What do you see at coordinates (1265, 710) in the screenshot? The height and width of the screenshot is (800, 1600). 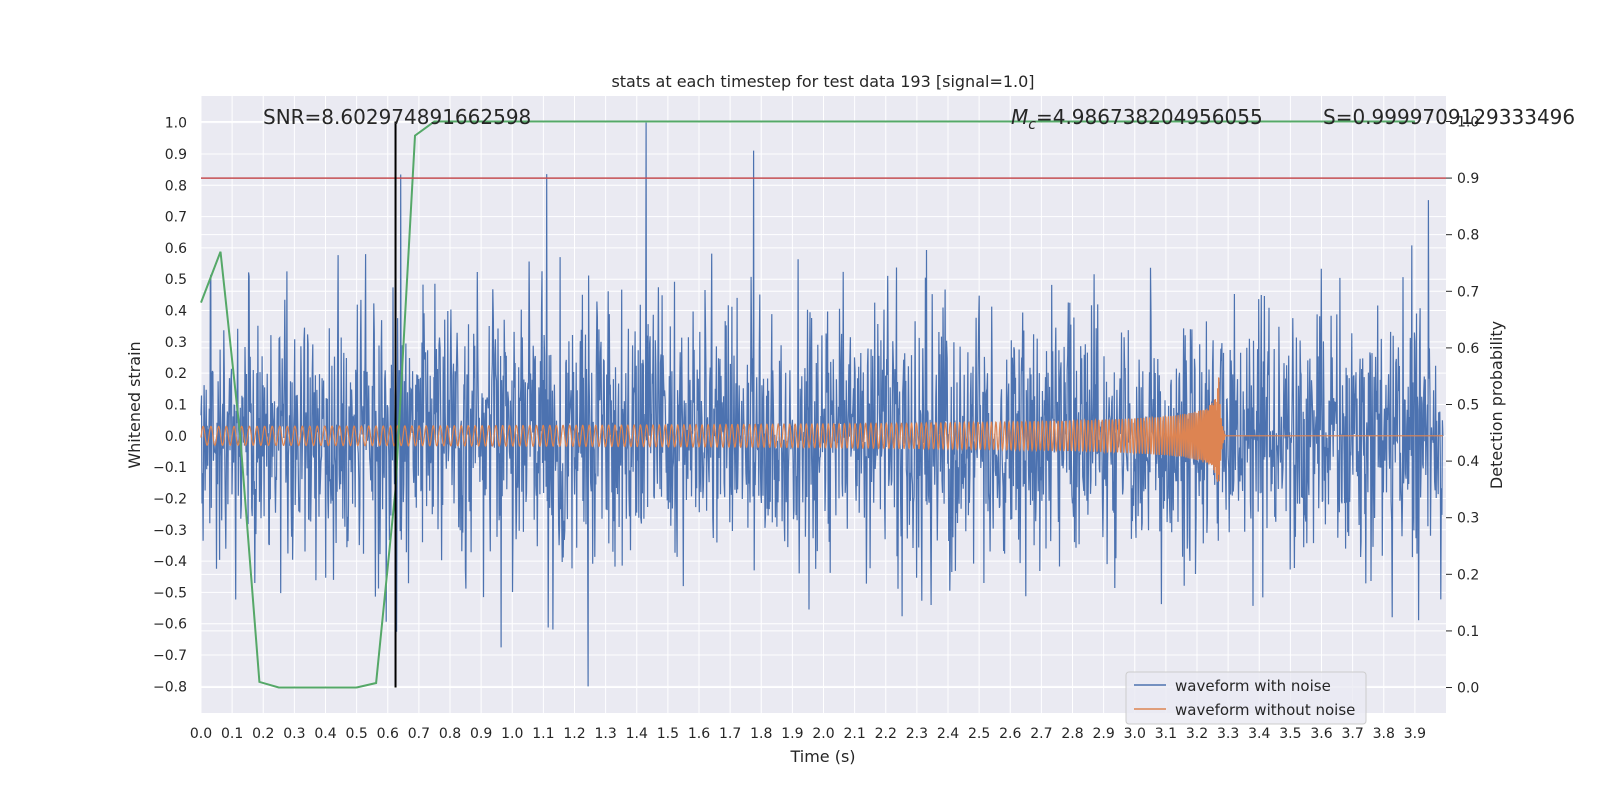 I see `legend-label-clean: waveform without noise` at bounding box center [1265, 710].